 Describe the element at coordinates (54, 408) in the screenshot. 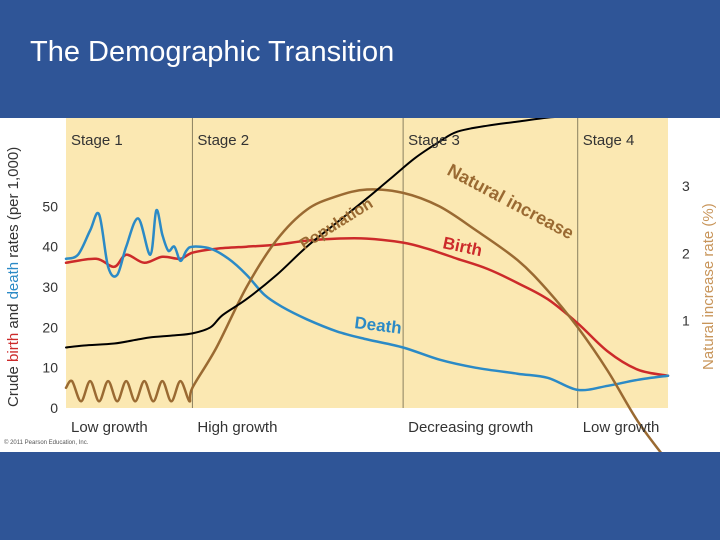

I see `y-tick-label: 0` at that location.